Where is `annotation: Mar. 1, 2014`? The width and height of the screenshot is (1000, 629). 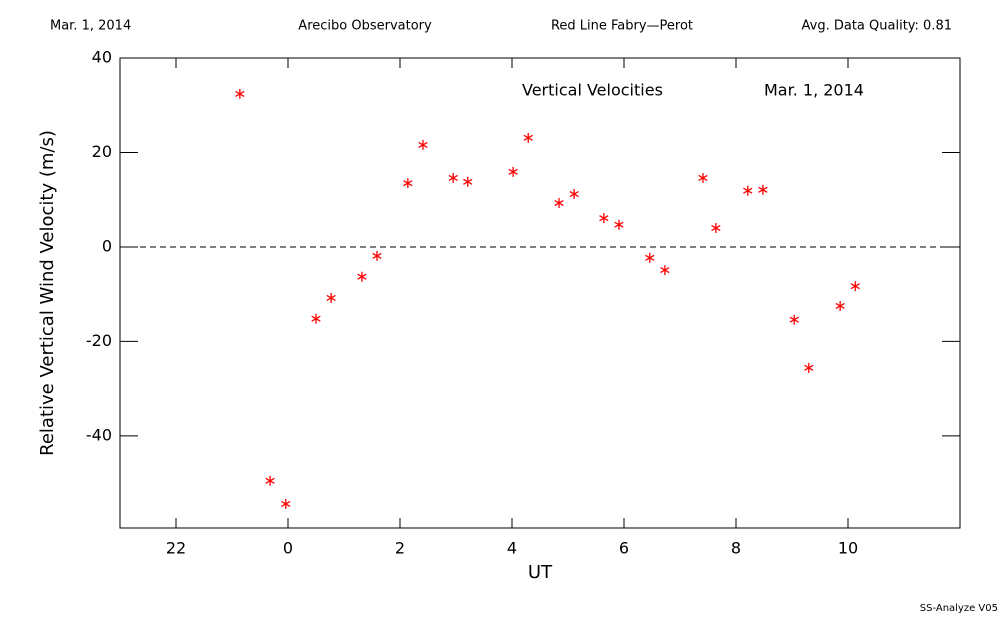 annotation: Mar. 1, 2014 is located at coordinates (814, 90).